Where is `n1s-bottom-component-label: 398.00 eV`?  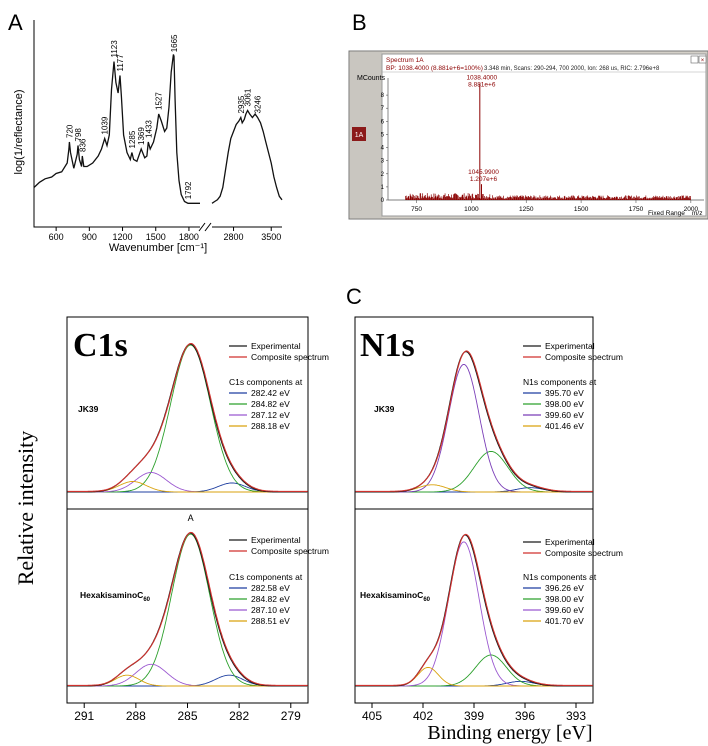 n1s-bottom-component-label: 398.00 eV is located at coordinates (564, 599).